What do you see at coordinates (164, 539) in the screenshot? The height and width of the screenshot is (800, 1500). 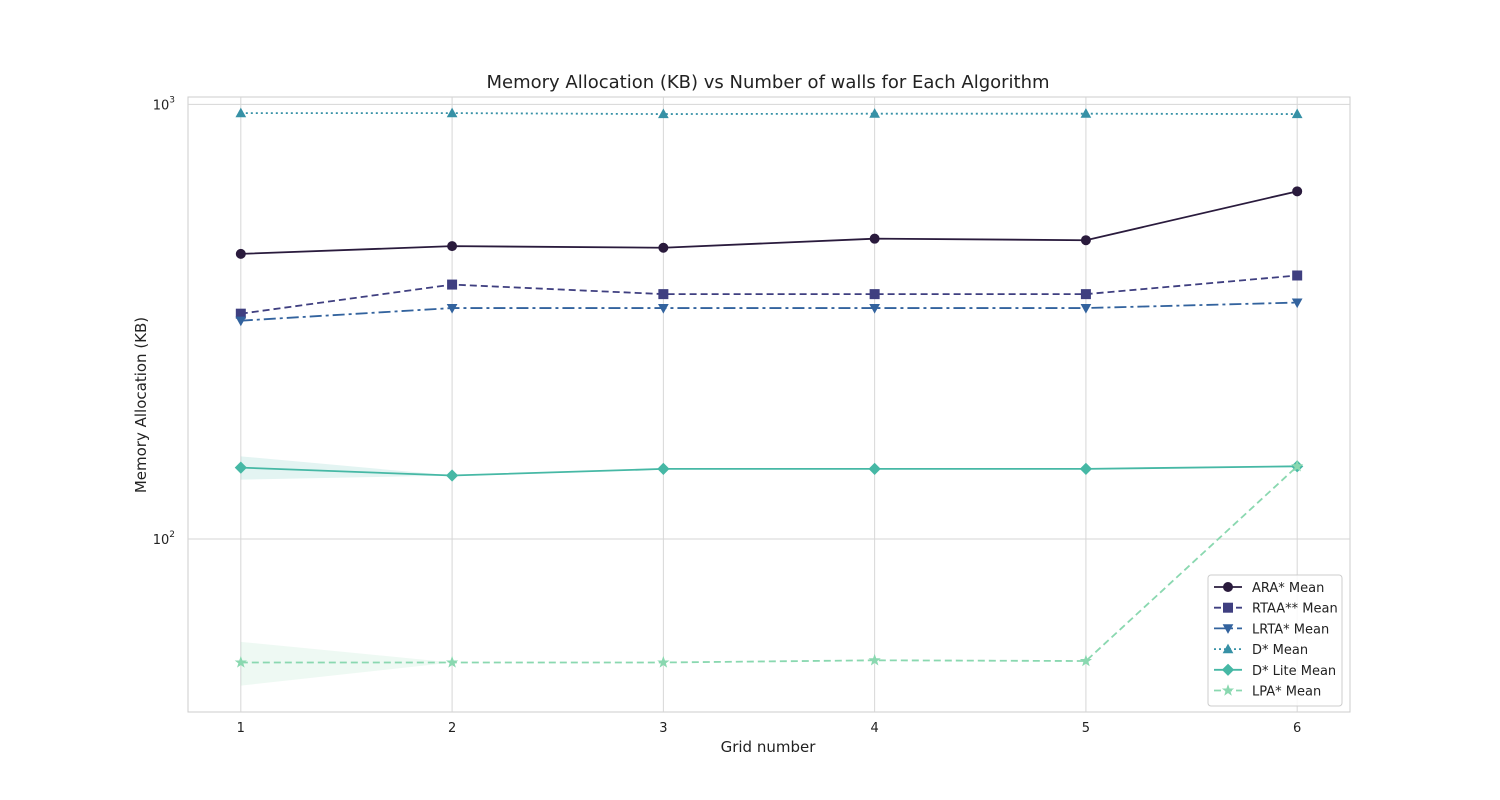 I see `y-tick-label: 10²` at bounding box center [164, 539].